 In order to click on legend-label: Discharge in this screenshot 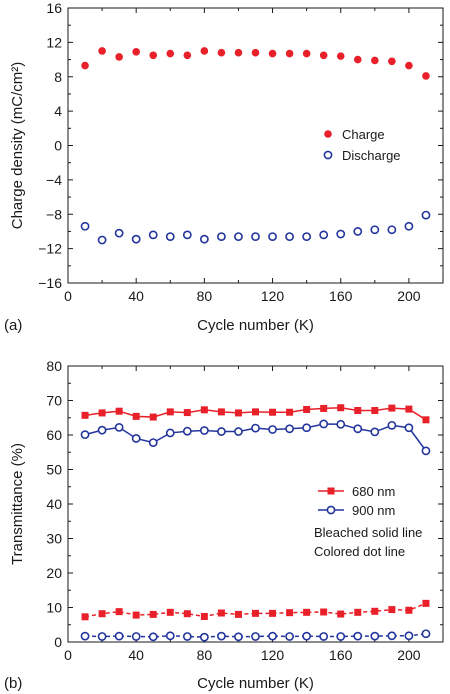, I will do `click(371, 155)`.